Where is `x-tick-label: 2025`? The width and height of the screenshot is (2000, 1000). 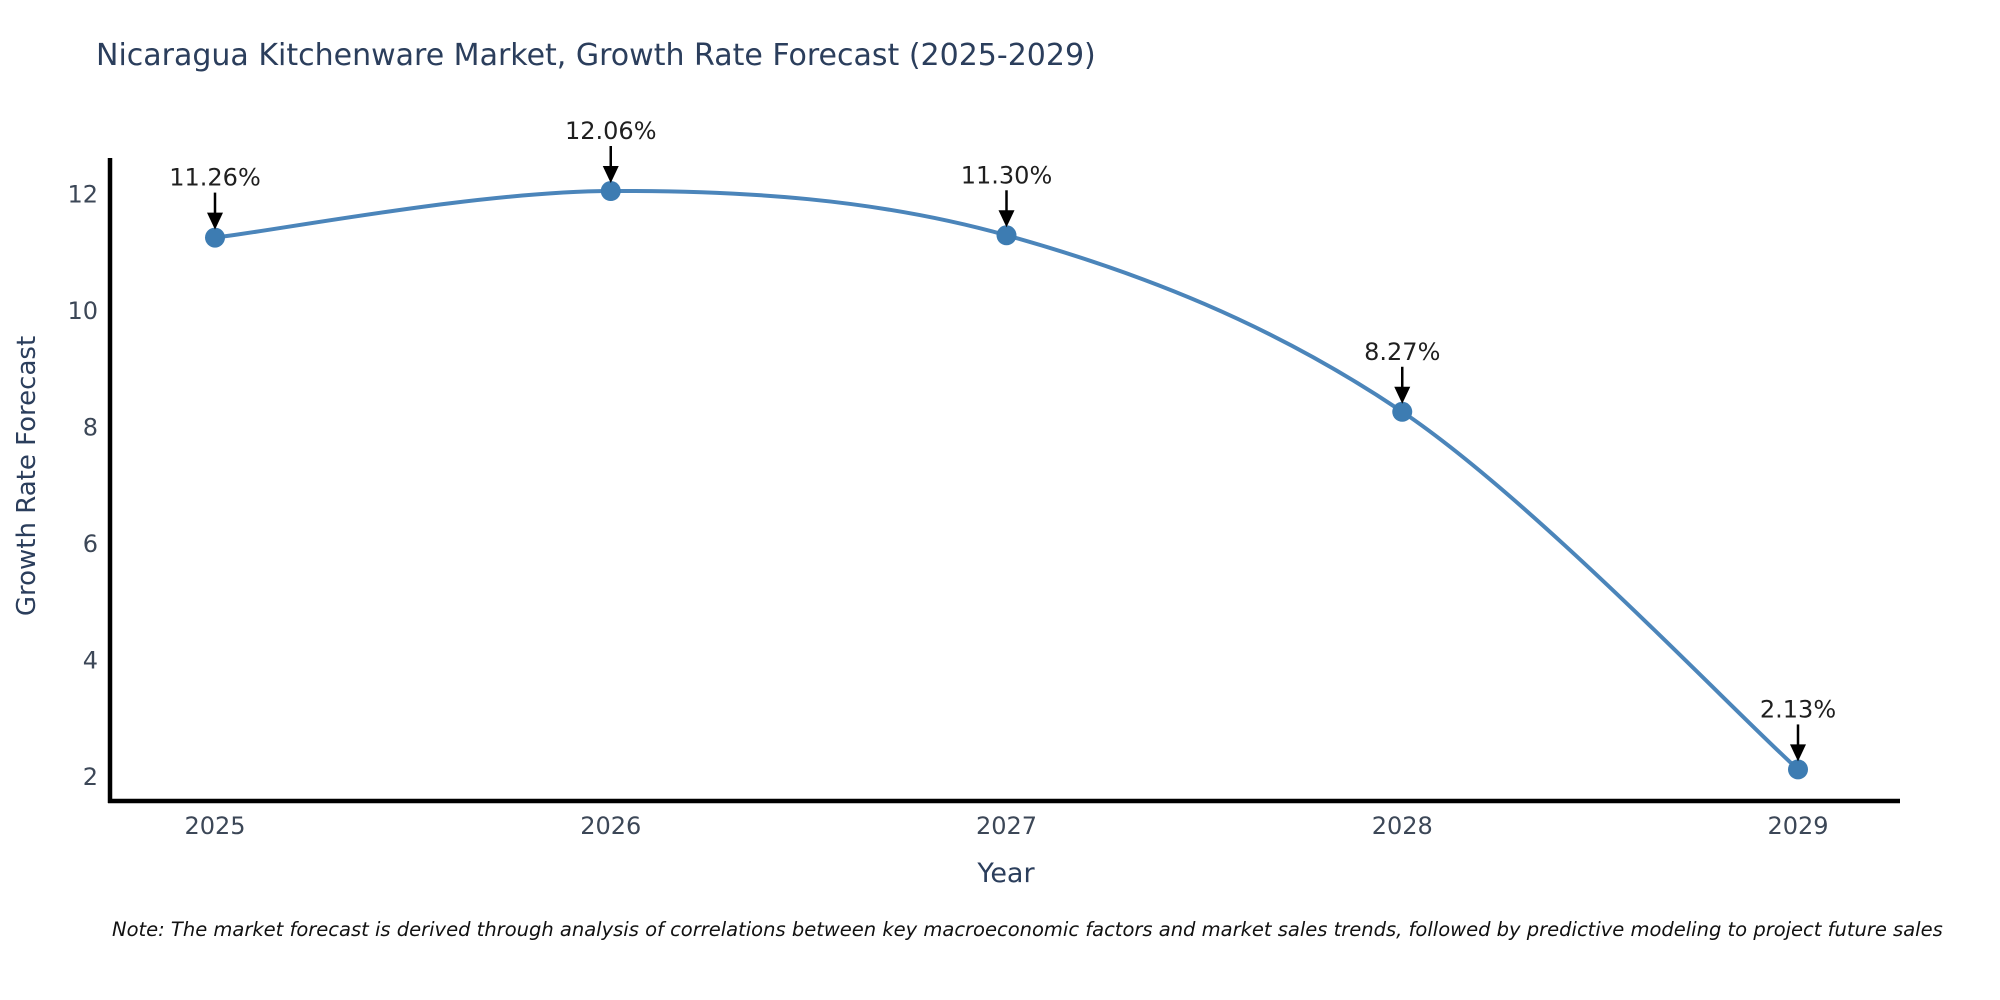 x-tick-label: 2025 is located at coordinates (214, 826).